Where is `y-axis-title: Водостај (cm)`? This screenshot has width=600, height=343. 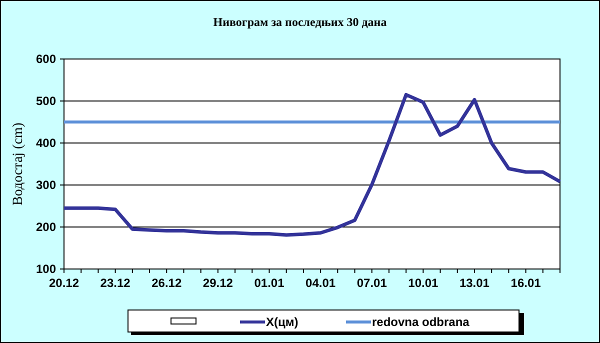 y-axis-title: Водостај (cm) is located at coordinates (18, 164).